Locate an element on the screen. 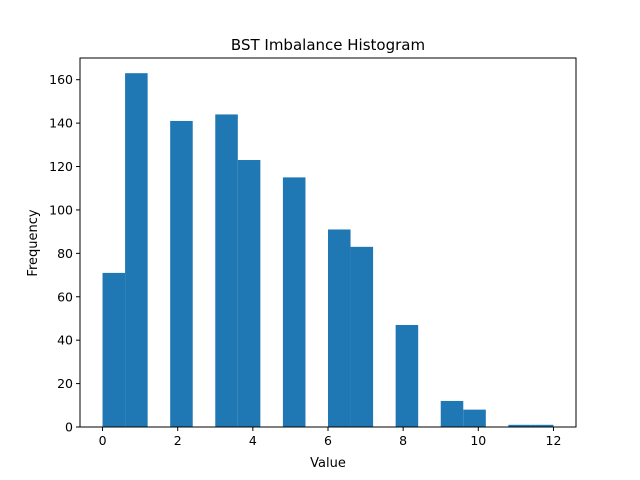 The width and height of the screenshot is (640, 480). x-axis-label: Value is located at coordinates (328, 463).